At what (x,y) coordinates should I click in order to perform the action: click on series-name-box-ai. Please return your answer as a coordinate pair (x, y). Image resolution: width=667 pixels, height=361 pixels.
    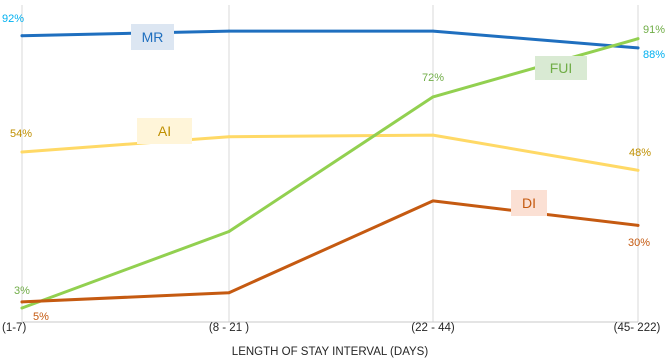
    Looking at the image, I should click on (164, 131).